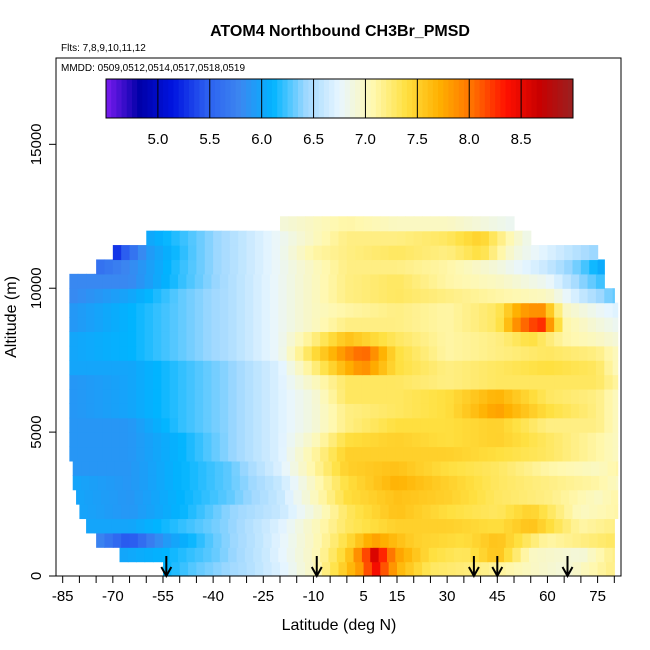 Image resolution: width=650 pixels, height=650 pixels. Describe the element at coordinates (263, 596) in the screenshot. I see `x-tick-label: -25` at that location.